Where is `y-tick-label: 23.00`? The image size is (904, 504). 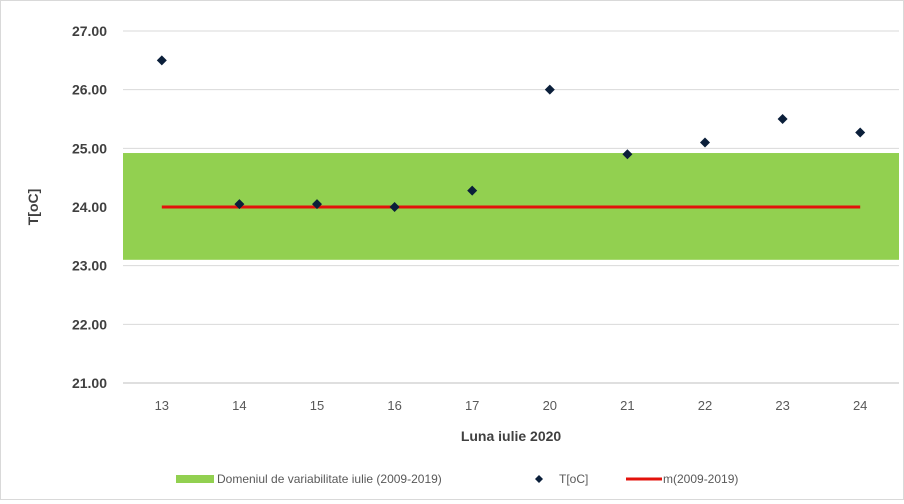 y-tick-label: 23.00 is located at coordinates (89, 266).